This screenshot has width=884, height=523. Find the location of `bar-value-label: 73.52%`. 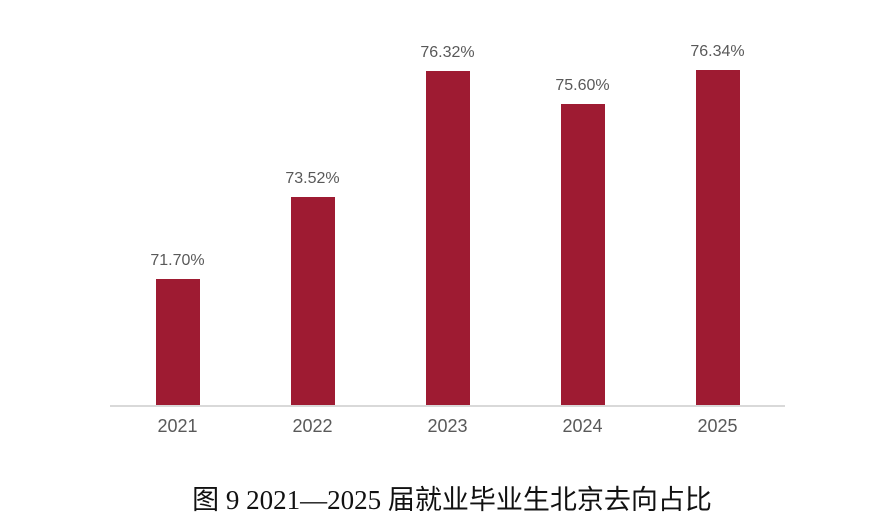

bar-value-label: 73.52% is located at coordinates (312, 178).